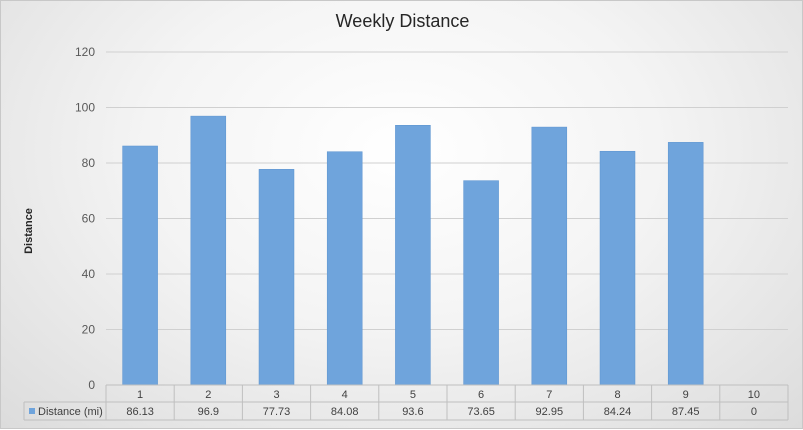  Describe the element at coordinates (208, 395) in the screenshot. I see `x-category-label: 2` at that location.